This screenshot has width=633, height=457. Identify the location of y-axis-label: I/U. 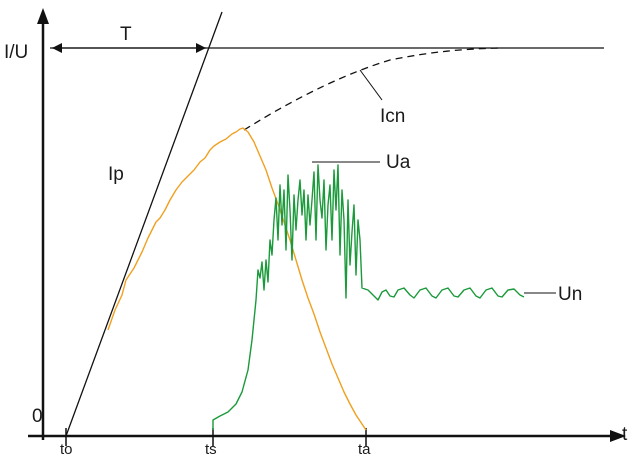
(16, 52).